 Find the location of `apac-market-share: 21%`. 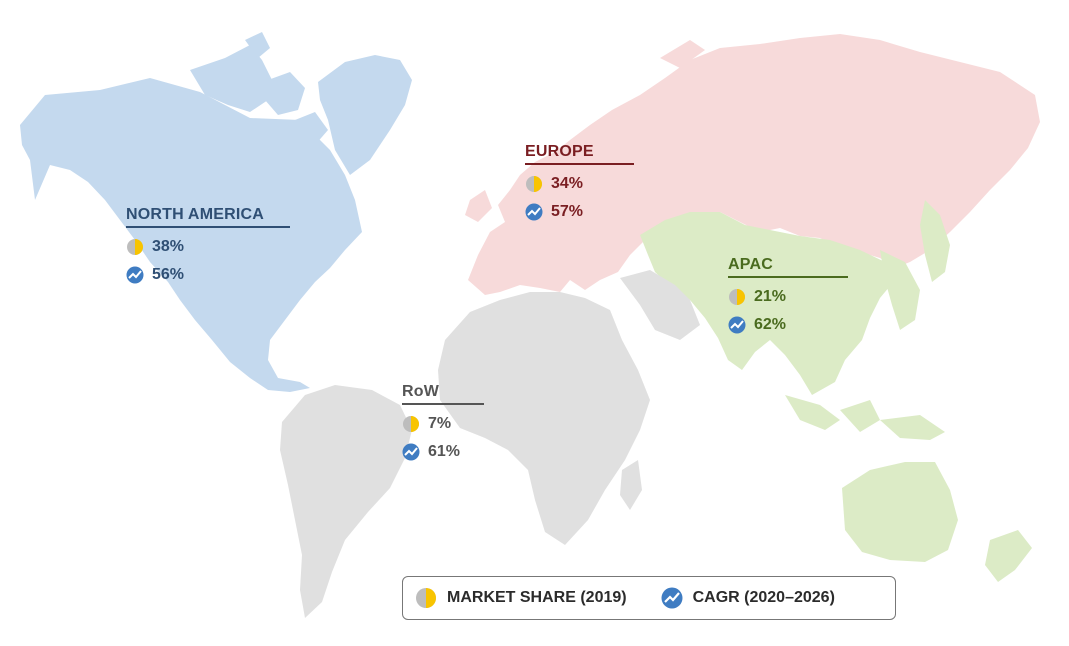

apac-market-share: 21% is located at coordinates (788, 297).